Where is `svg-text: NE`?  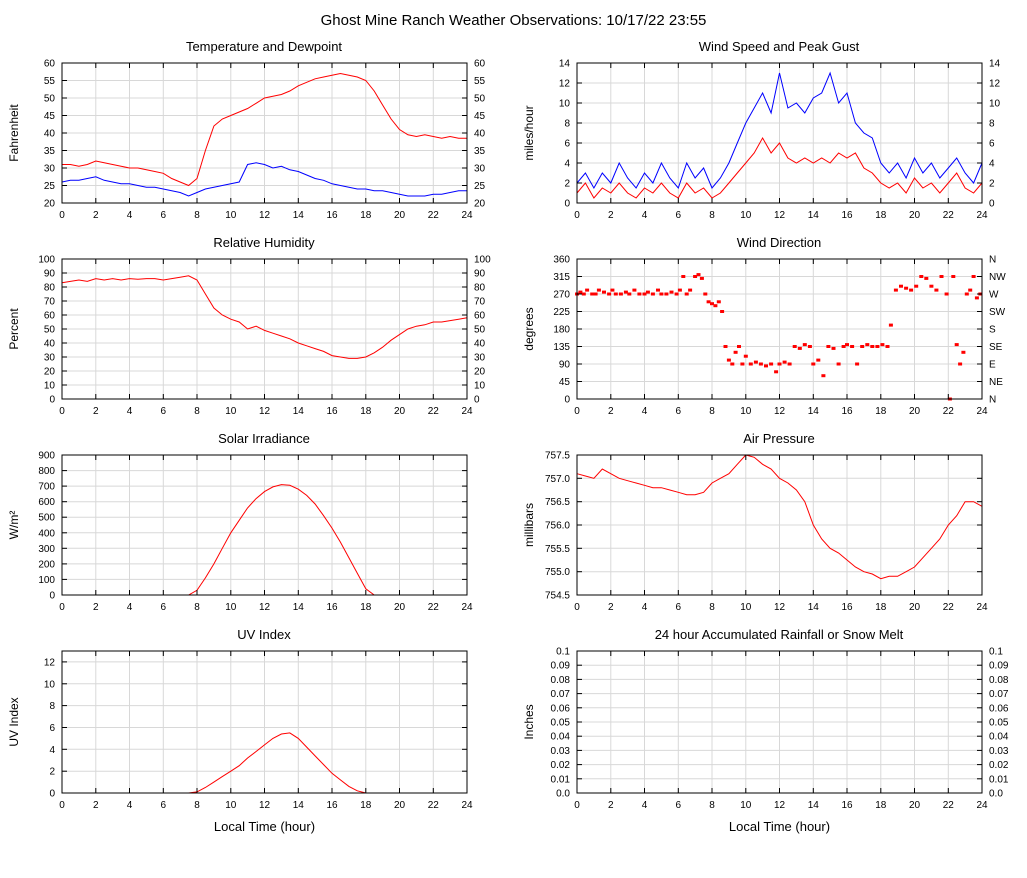
svg-text: NE is located at coordinates (996, 382).